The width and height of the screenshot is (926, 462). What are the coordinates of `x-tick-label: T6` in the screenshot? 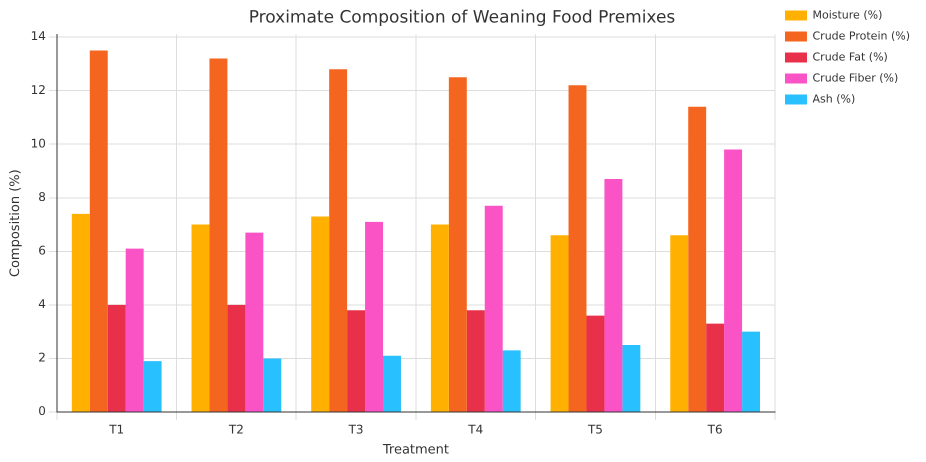 It's located at (714, 429).